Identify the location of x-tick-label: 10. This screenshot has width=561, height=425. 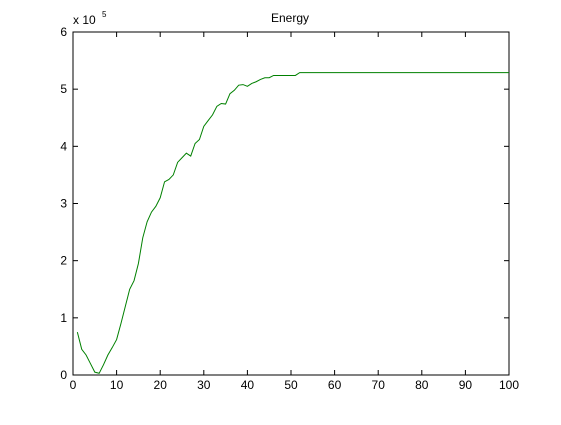
(117, 385).